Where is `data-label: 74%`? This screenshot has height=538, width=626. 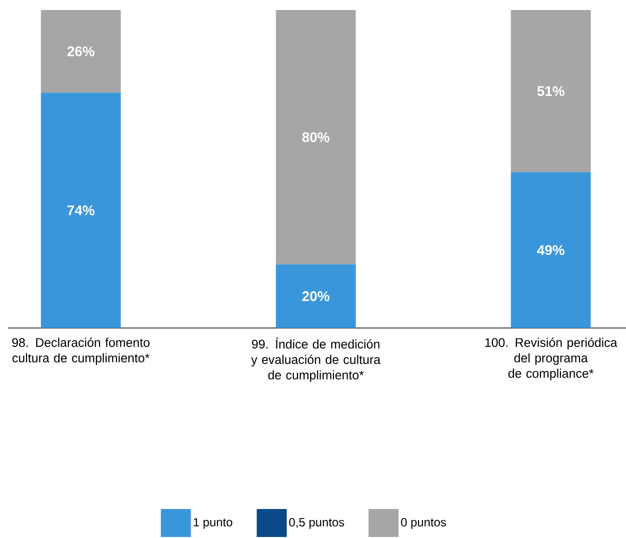 data-label: 74% is located at coordinates (80, 210).